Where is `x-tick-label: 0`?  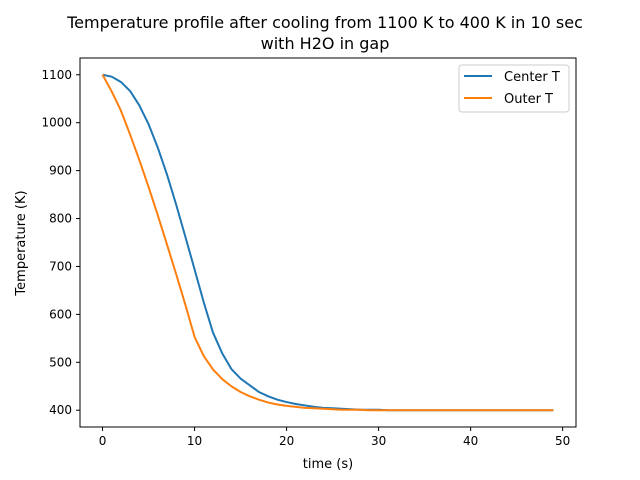
x-tick-label: 0 is located at coordinates (103, 441).